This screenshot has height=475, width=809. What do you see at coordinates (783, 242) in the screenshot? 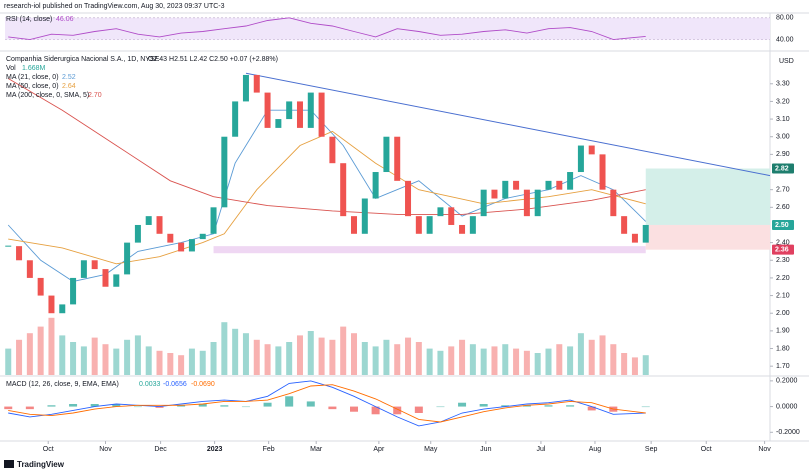
I see `y-tick-label: 2.40` at bounding box center [783, 242].